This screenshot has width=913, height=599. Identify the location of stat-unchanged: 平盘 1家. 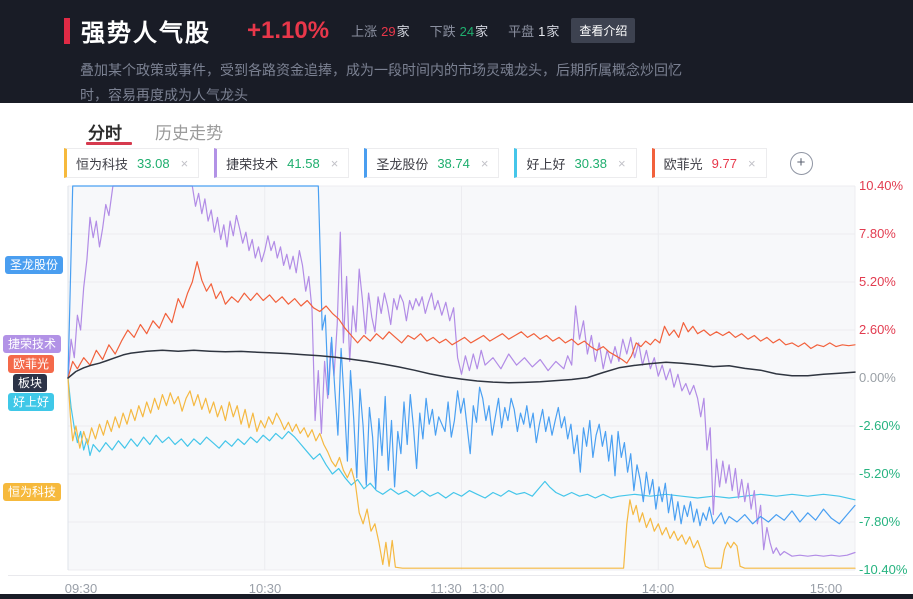
(533, 30).